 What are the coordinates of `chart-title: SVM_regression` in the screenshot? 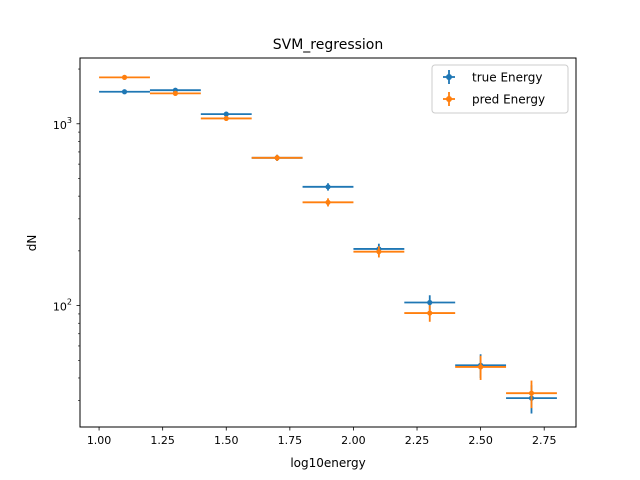 It's located at (328, 45).